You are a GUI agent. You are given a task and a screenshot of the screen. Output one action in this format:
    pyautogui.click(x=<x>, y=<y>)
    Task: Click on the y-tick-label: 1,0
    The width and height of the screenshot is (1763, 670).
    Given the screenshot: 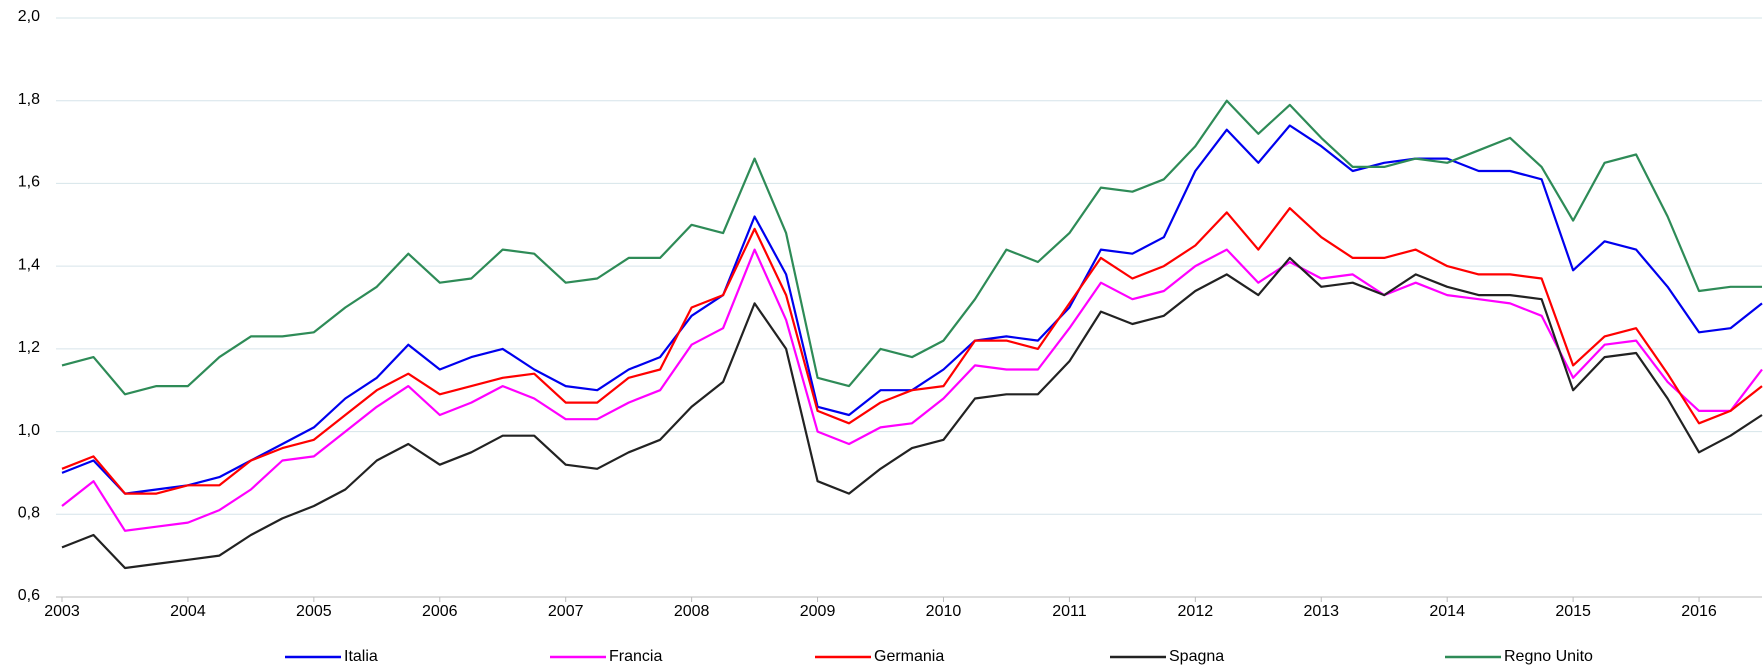 What is the action you would take?
    pyautogui.click(x=29, y=430)
    